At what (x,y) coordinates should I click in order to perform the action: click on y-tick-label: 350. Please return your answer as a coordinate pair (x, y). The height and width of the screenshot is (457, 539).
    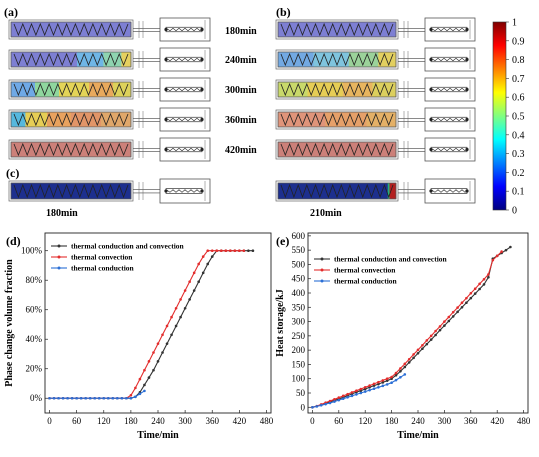
    Looking at the image, I should click on (299, 307).